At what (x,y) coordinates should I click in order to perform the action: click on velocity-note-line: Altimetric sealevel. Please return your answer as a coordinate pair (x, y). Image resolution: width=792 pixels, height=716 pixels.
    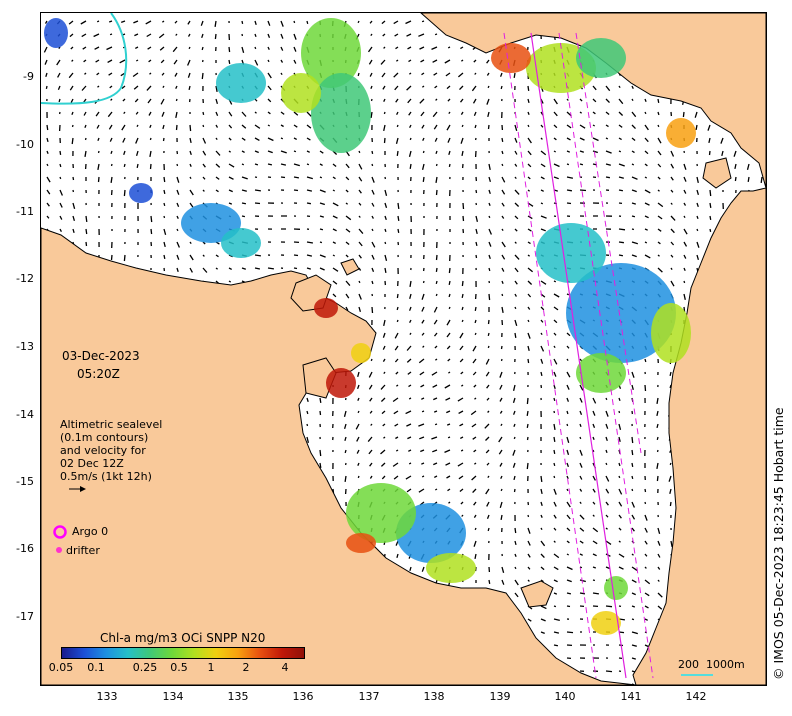
    Looking at the image, I should click on (111, 424).